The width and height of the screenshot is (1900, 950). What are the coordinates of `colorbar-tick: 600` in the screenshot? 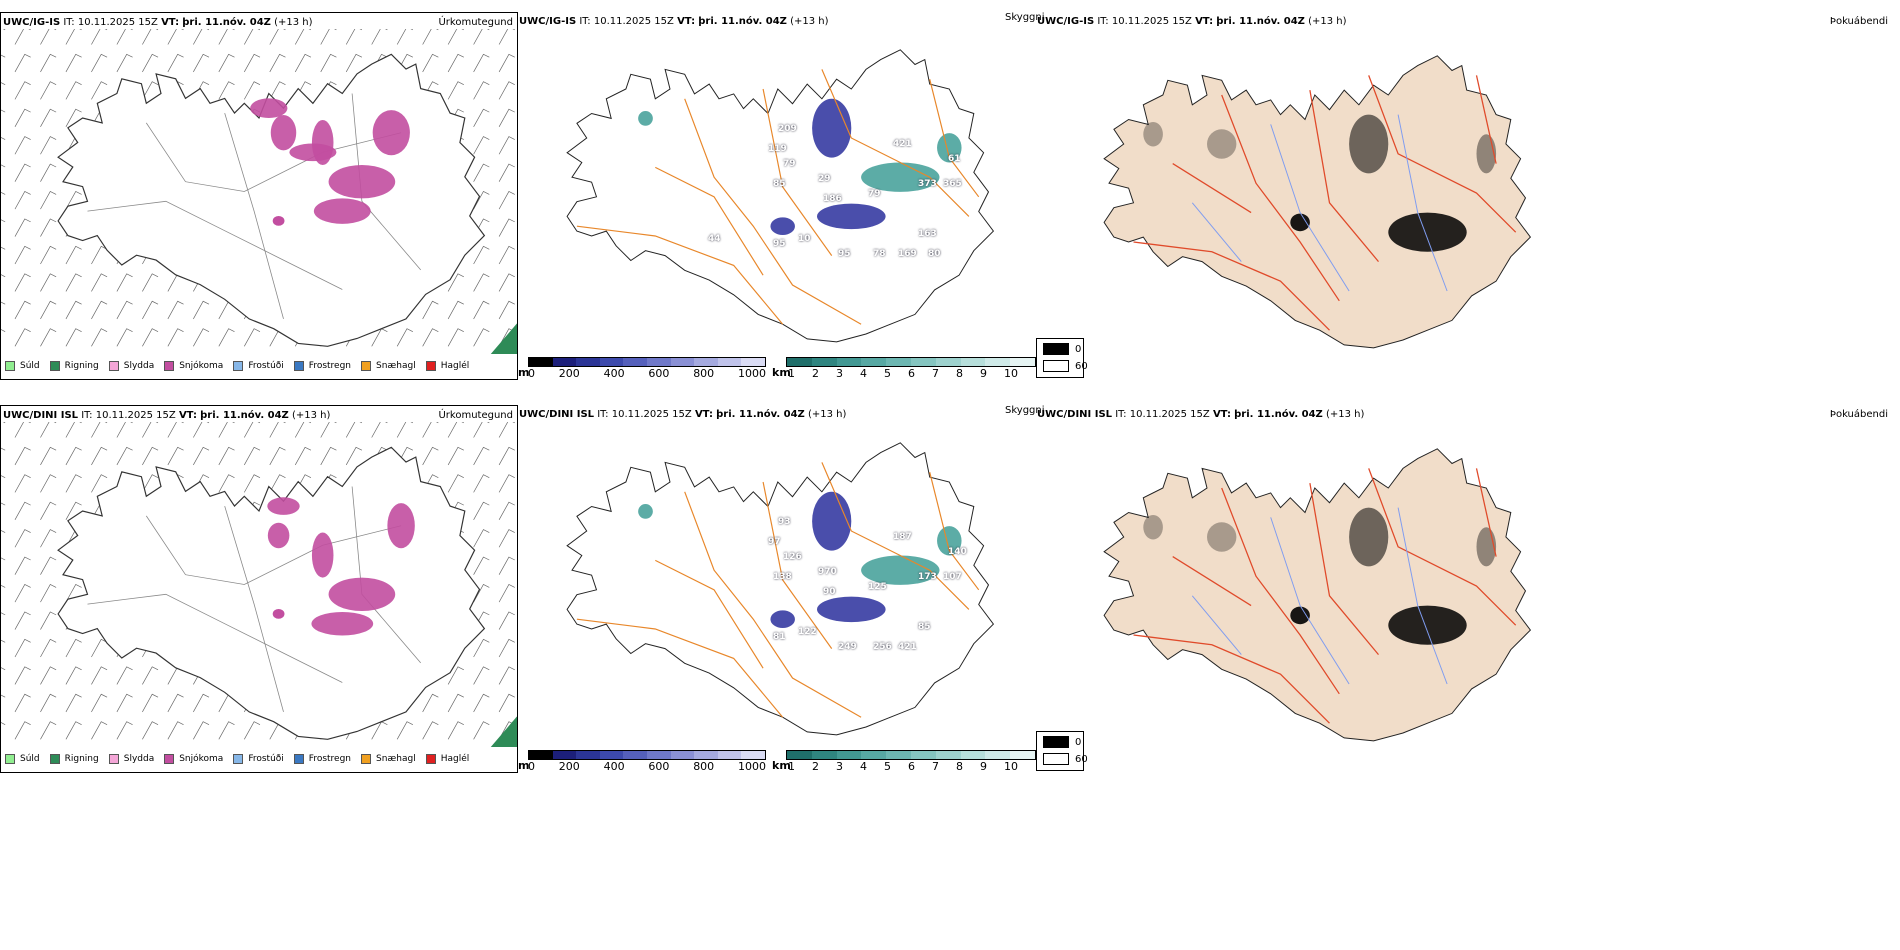 It's located at (659, 766).